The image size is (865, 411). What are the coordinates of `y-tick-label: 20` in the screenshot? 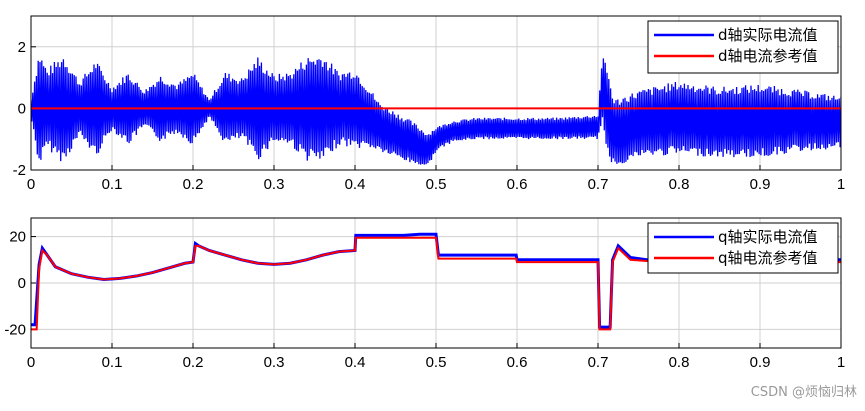 It's located at (17, 237).